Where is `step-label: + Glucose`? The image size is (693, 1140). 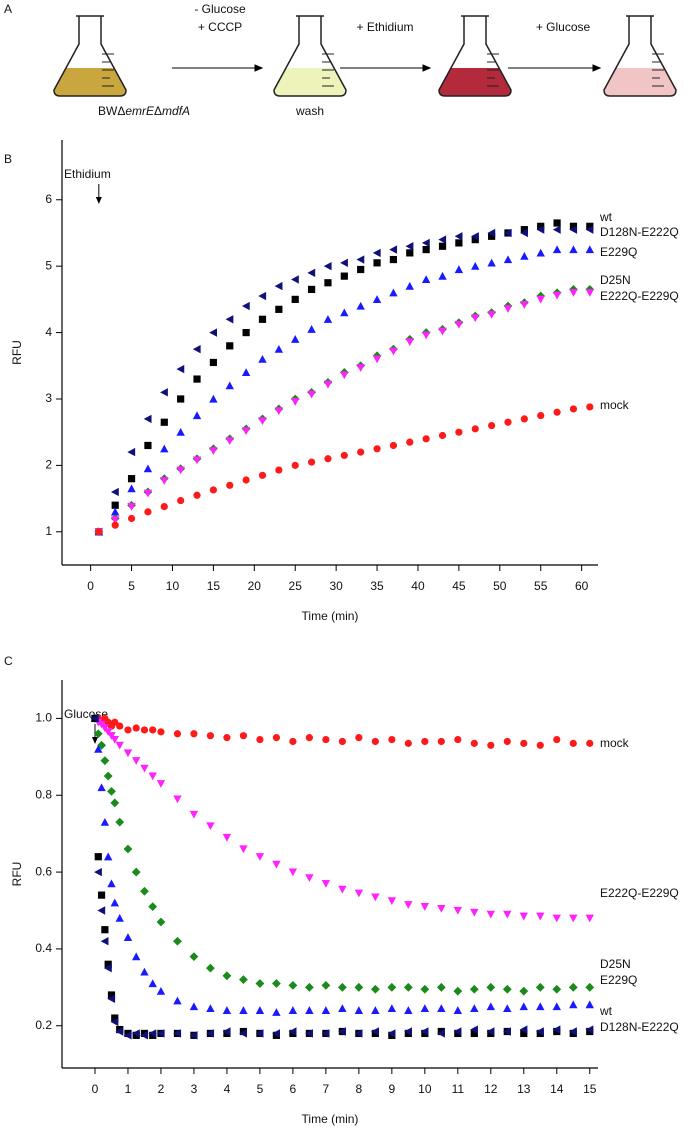
step-label: + Glucose is located at coordinates (563, 27).